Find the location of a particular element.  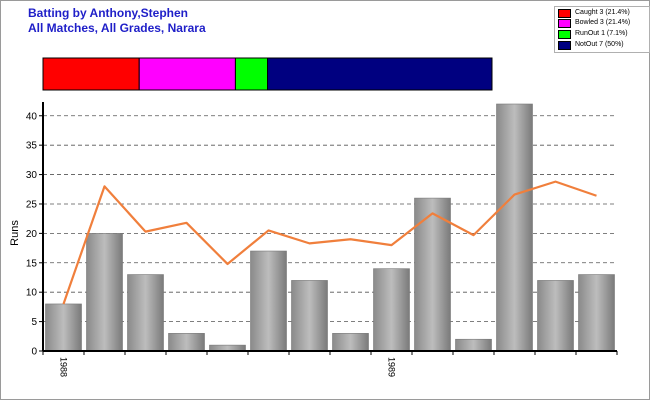

y-tick-label: 15 is located at coordinates (32, 263).